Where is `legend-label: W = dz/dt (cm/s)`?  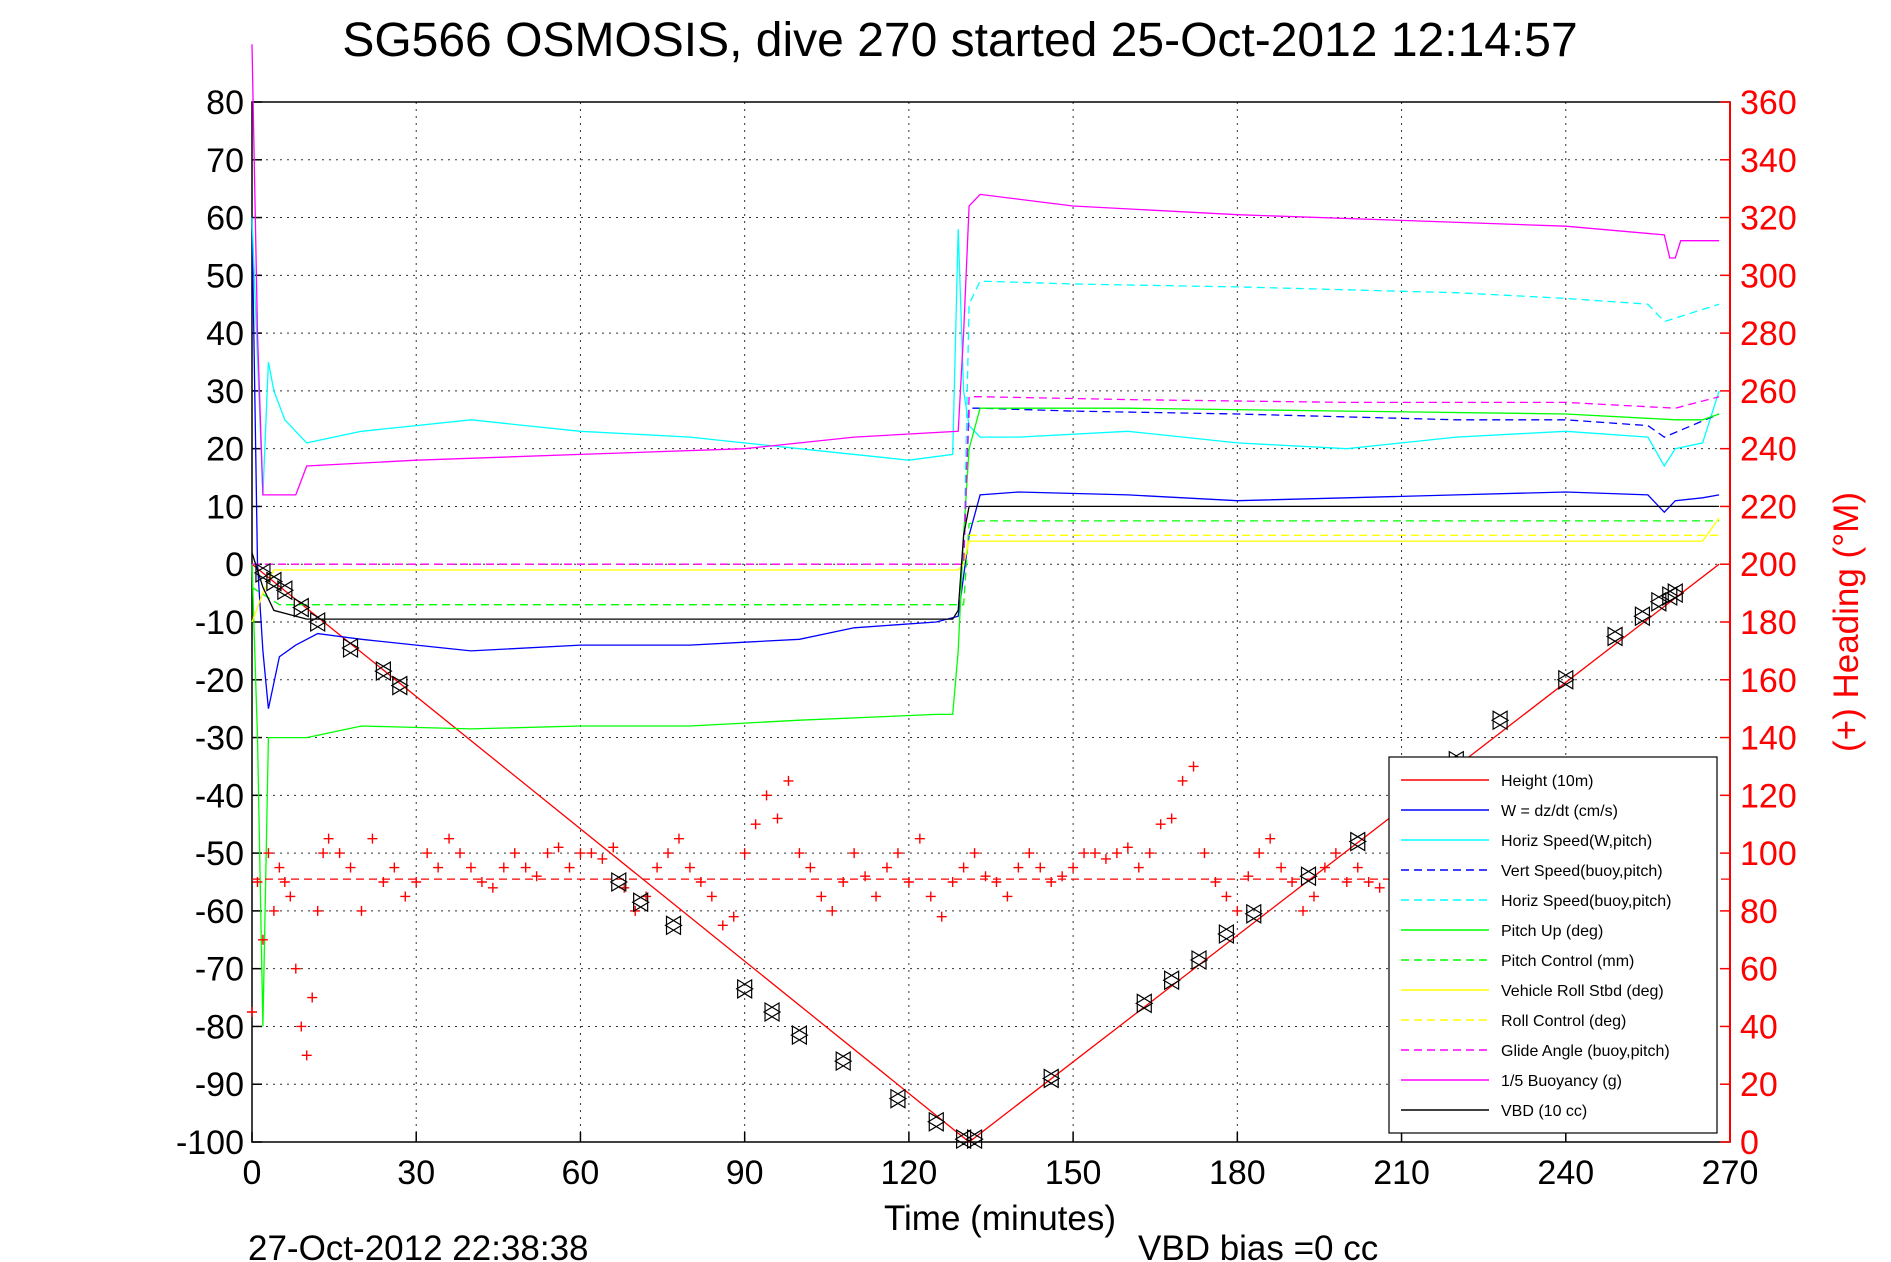 legend-label: W = dz/dt (cm/s) is located at coordinates (1559, 811).